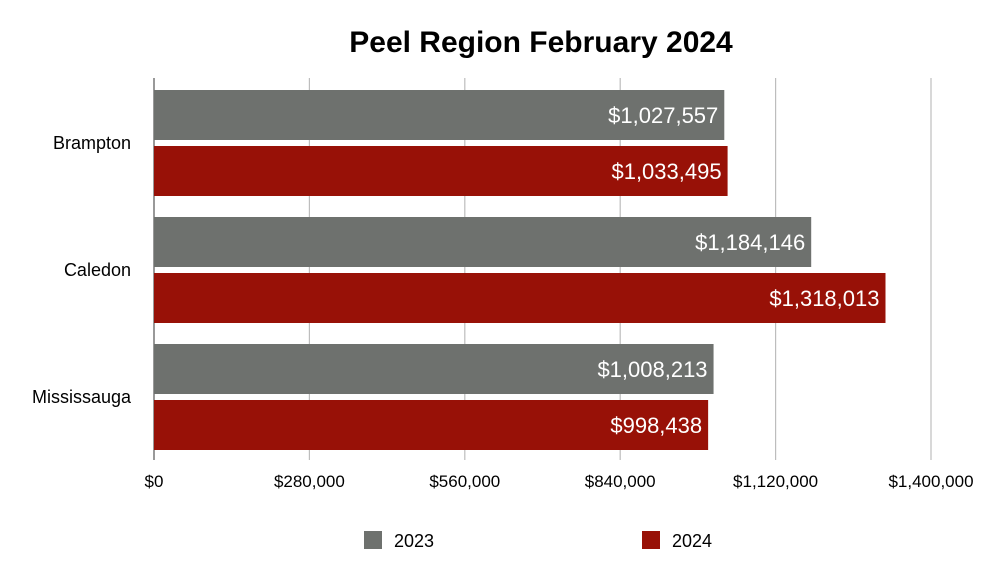 This screenshot has height=584, width=1008. What do you see at coordinates (464, 481) in the screenshot?
I see `x-tick-label: $560,000` at bounding box center [464, 481].